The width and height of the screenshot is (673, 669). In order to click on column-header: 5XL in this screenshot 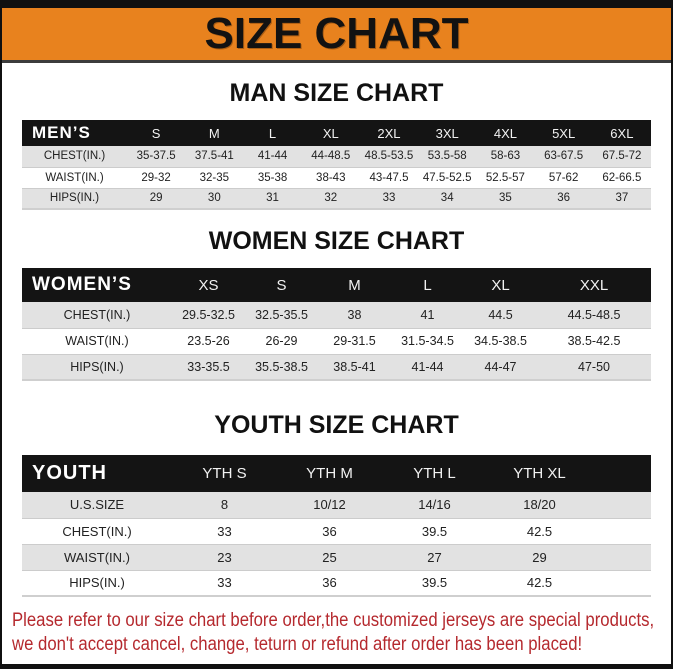, I will do `click(564, 133)`.